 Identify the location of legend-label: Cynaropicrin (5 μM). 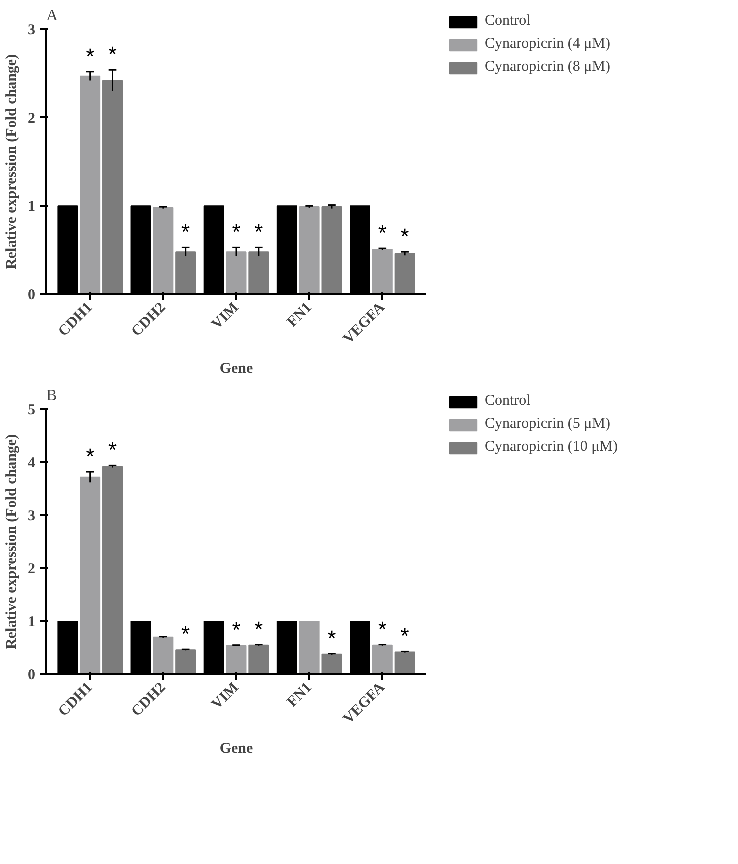
(548, 425).